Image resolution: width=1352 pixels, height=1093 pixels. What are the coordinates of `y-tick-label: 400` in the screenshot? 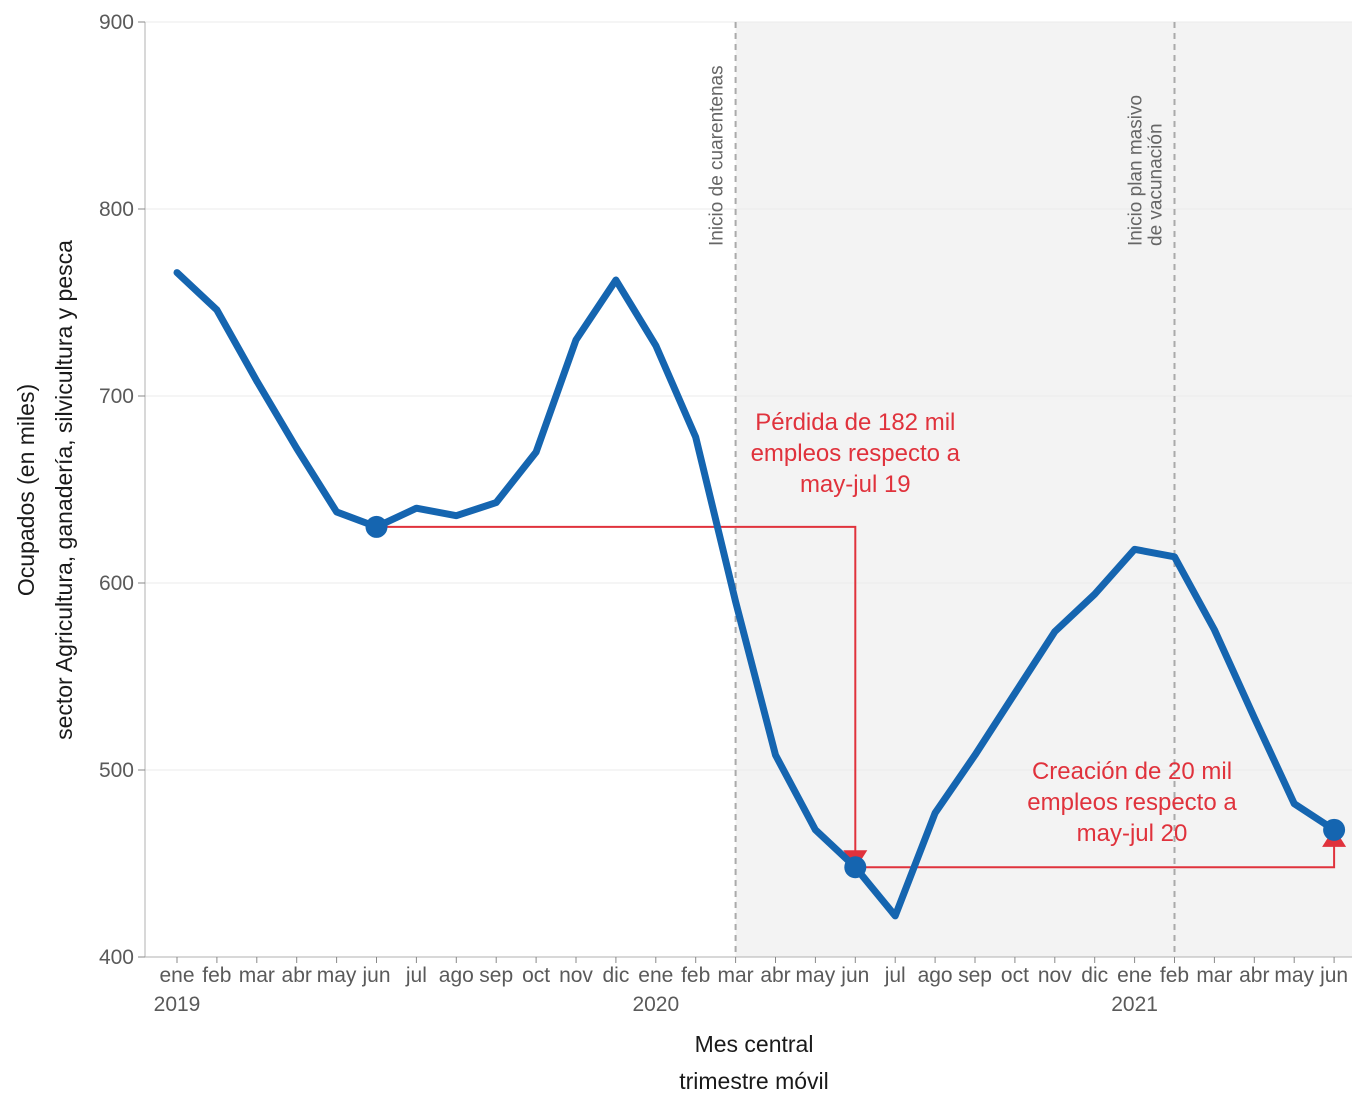 It's located at (116, 957).